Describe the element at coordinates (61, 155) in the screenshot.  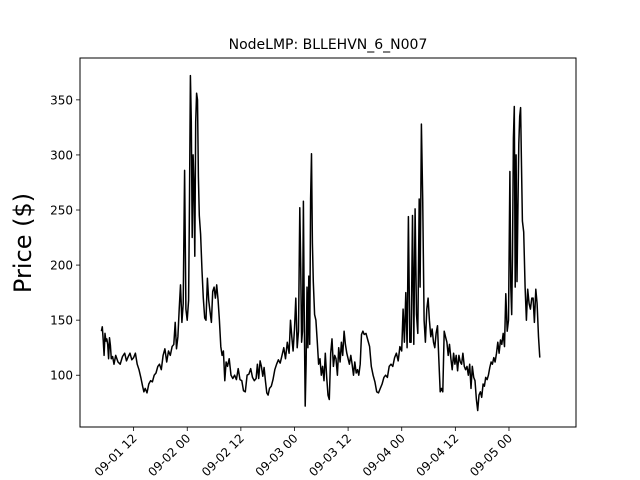
I see `y-tick-label: 300` at that location.